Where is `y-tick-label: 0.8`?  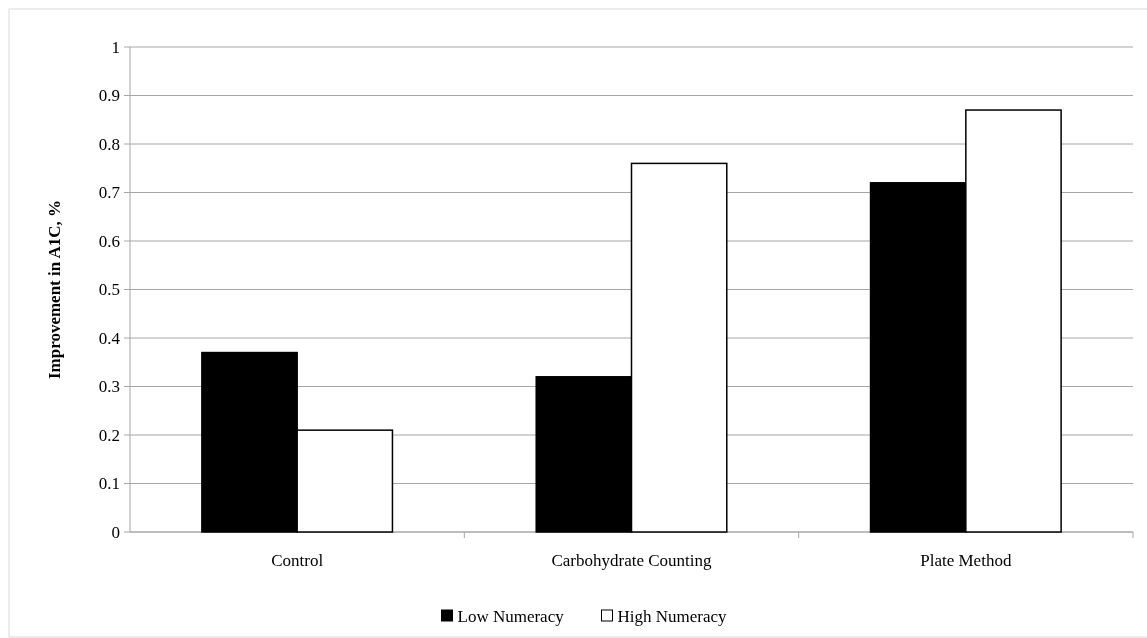
y-tick-label: 0.8 is located at coordinates (109, 144).